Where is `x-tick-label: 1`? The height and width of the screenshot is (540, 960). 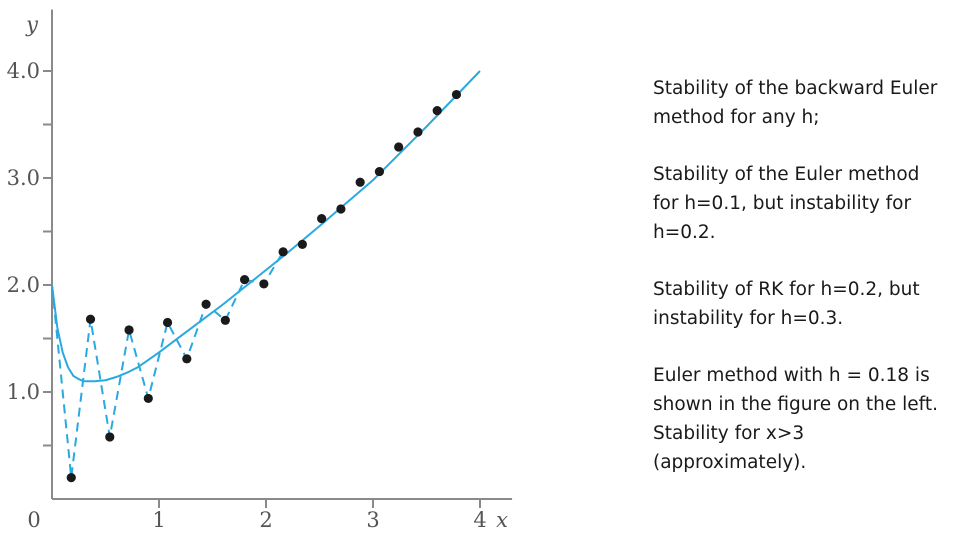
x-tick-label: 1 is located at coordinates (158, 520).